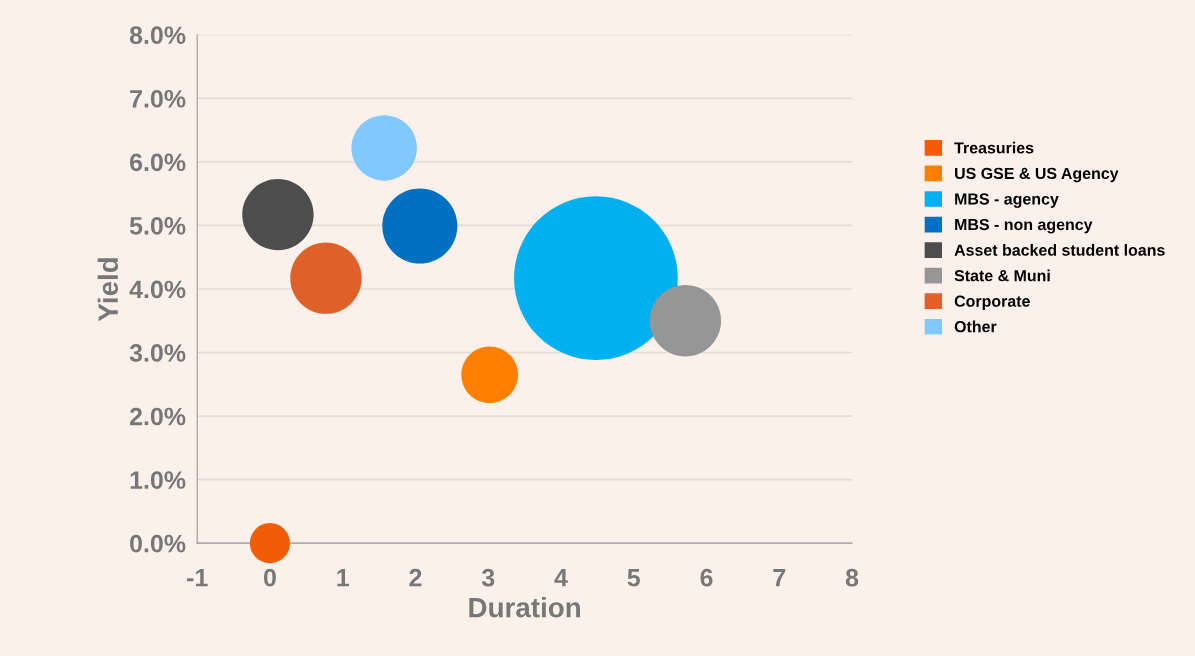 The height and width of the screenshot is (656, 1195). I want to click on y-tick-label: 3.0%, so click(157, 353).